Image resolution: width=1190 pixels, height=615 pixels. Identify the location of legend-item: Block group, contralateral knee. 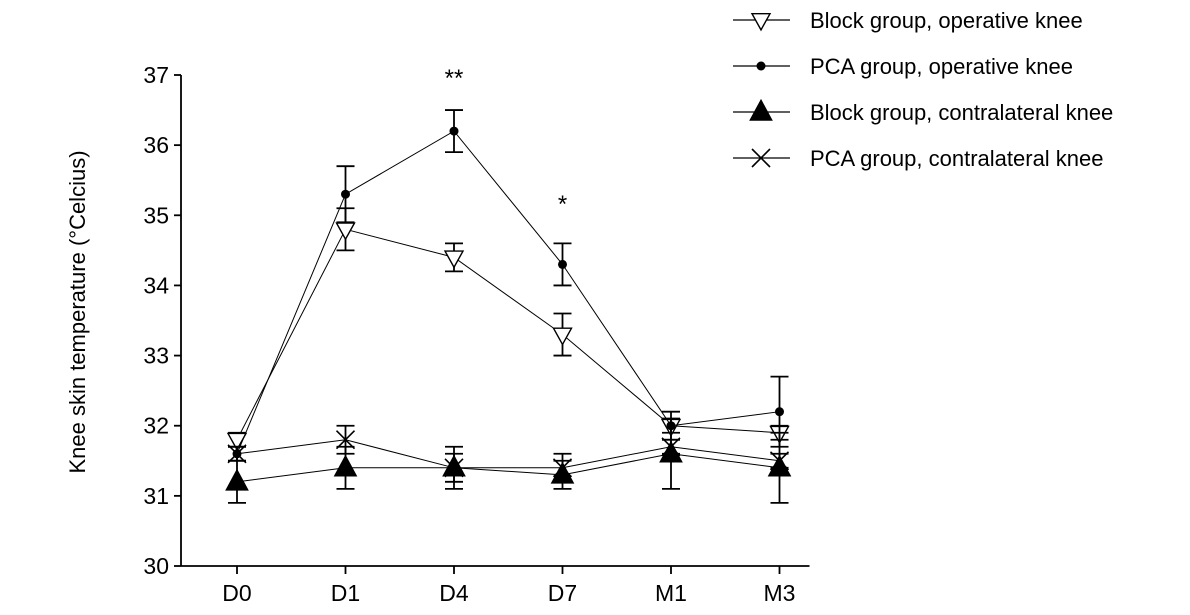
(923, 111).